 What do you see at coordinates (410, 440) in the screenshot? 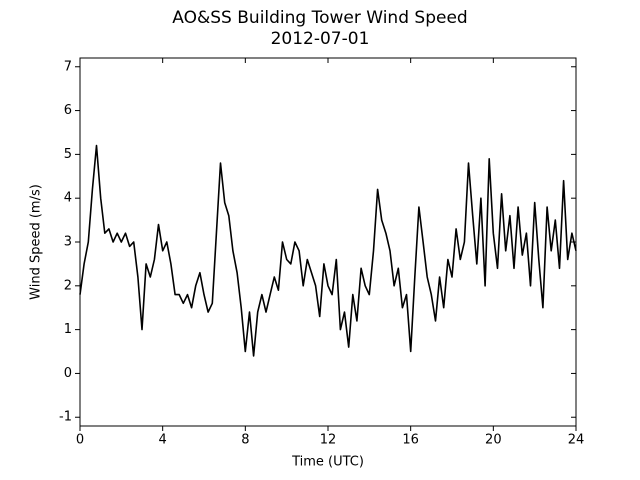
I see `x-tick-label: 16` at bounding box center [410, 440].